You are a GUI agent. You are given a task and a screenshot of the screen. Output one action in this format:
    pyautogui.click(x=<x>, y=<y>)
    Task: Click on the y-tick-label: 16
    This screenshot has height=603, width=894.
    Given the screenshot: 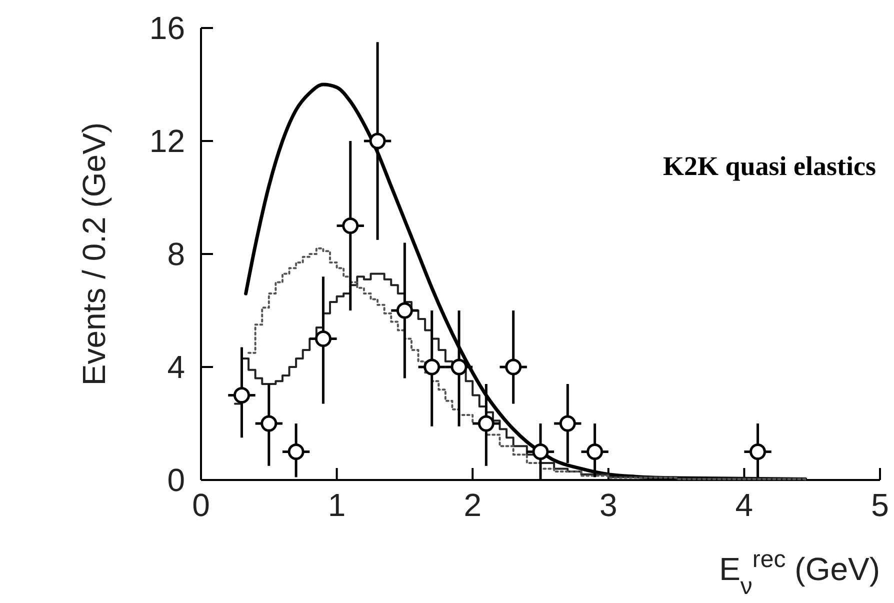 What is the action you would take?
    pyautogui.click(x=167, y=28)
    